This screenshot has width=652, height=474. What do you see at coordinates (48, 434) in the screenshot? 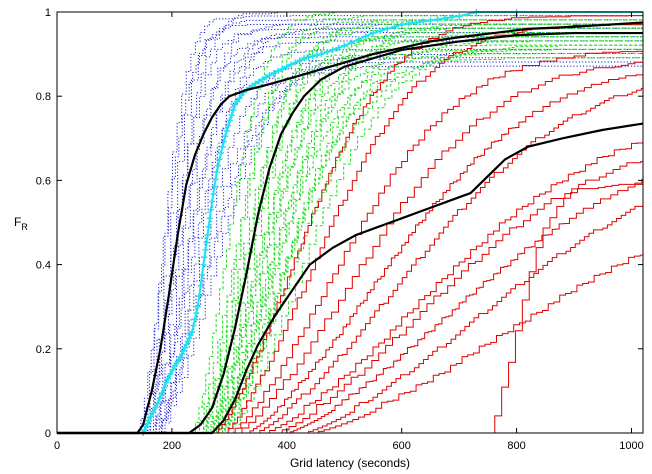
I see `y-tick-label: 0` at bounding box center [48, 434].